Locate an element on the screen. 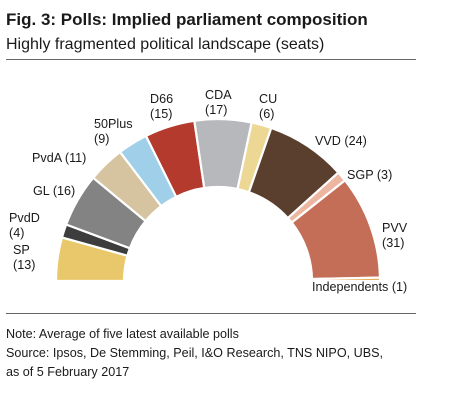 This screenshot has height=402, width=451. label-11: Independents (1) is located at coordinates (359, 287).